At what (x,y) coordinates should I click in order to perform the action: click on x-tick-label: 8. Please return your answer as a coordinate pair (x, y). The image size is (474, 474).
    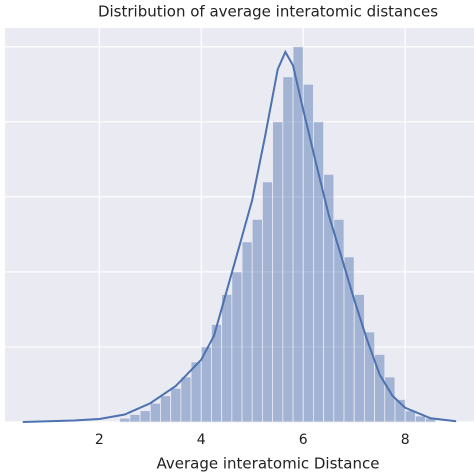
    Looking at the image, I should click on (405, 440).